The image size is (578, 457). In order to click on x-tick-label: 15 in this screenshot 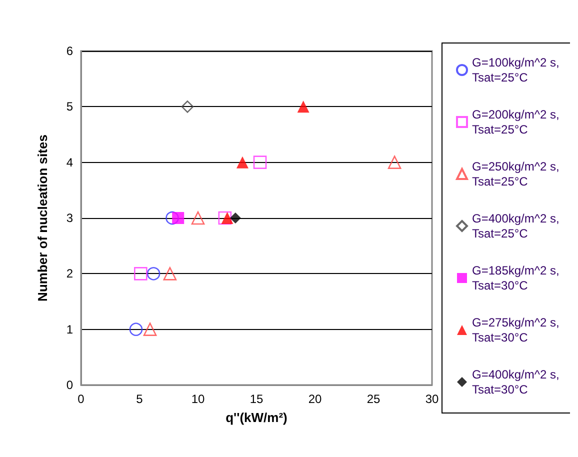, I will do `click(257, 399)`.